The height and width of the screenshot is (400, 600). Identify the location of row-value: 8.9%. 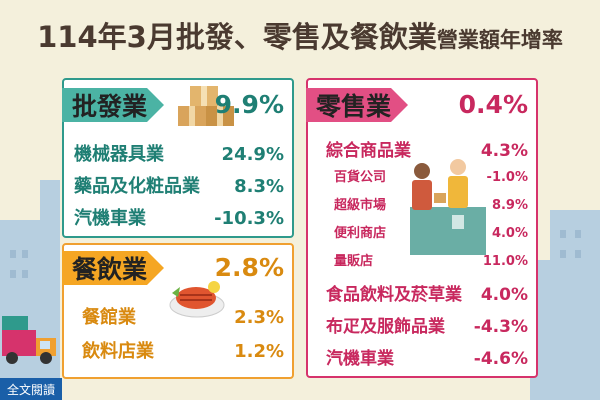
(509, 205).